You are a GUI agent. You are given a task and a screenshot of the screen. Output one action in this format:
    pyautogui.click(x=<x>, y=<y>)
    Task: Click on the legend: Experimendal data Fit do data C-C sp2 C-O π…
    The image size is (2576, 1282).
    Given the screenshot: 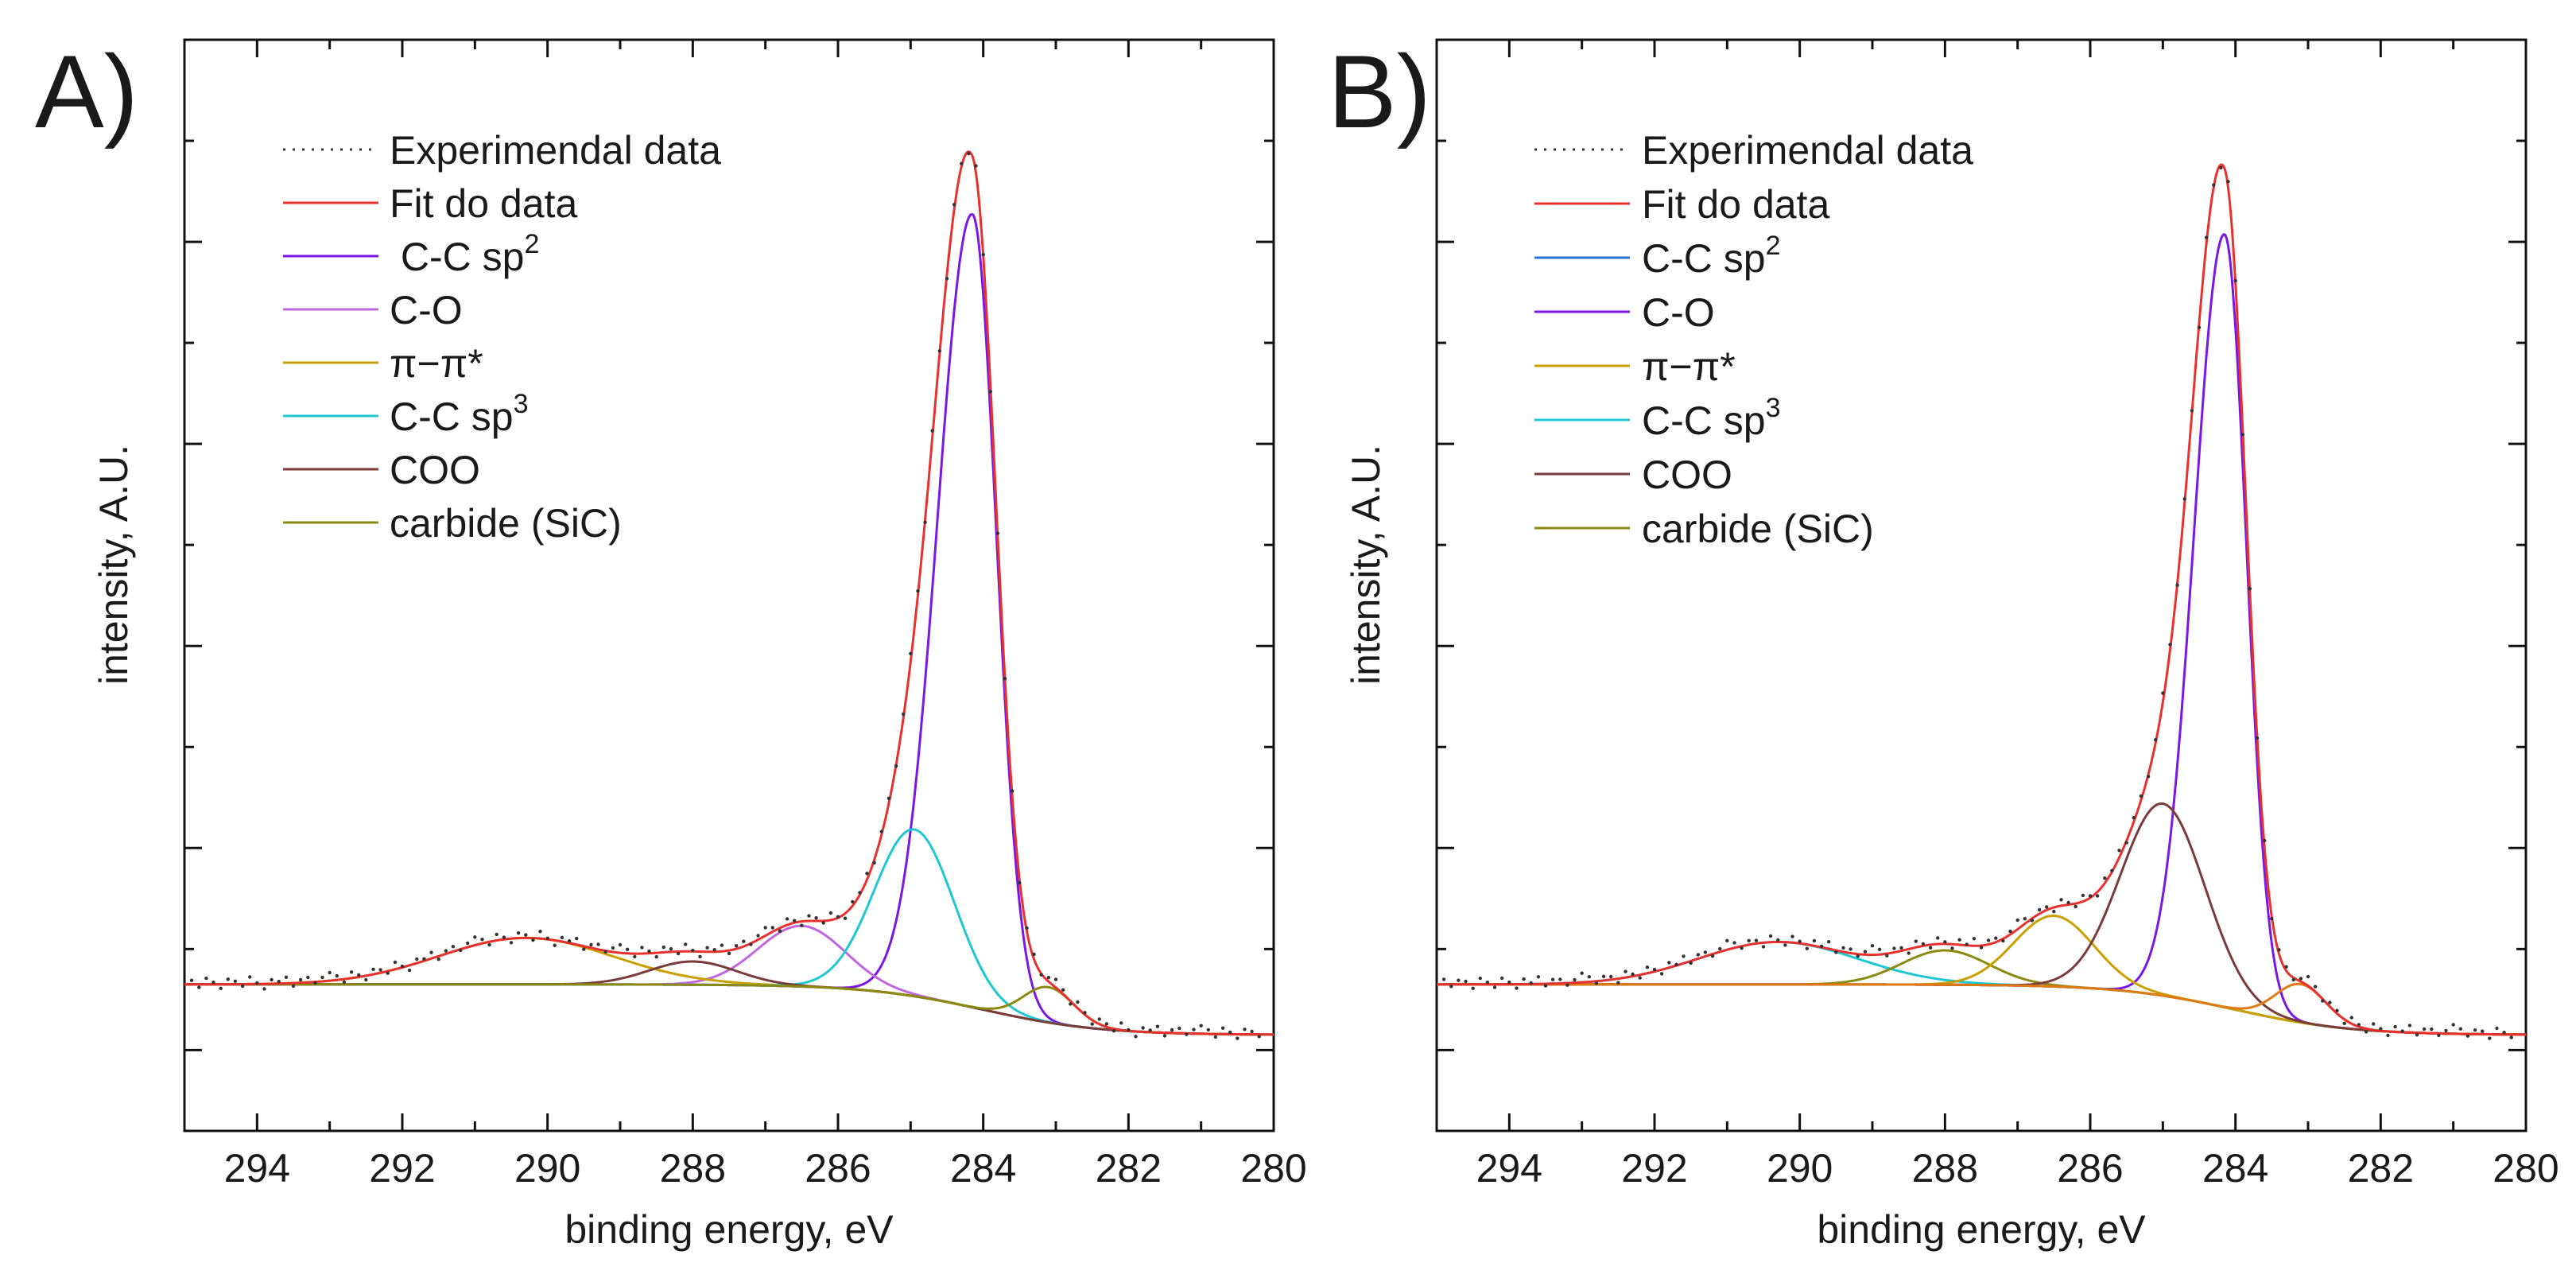 What is the action you would take?
    pyautogui.click(x=502, y=337)
    